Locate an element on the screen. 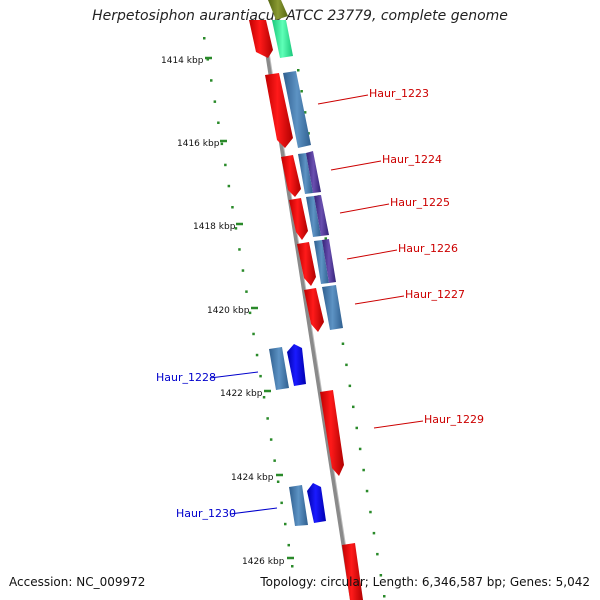 This screenshot has width=600, height=600. cog-block-haur-1226-b is located at coordinates (329, 261).